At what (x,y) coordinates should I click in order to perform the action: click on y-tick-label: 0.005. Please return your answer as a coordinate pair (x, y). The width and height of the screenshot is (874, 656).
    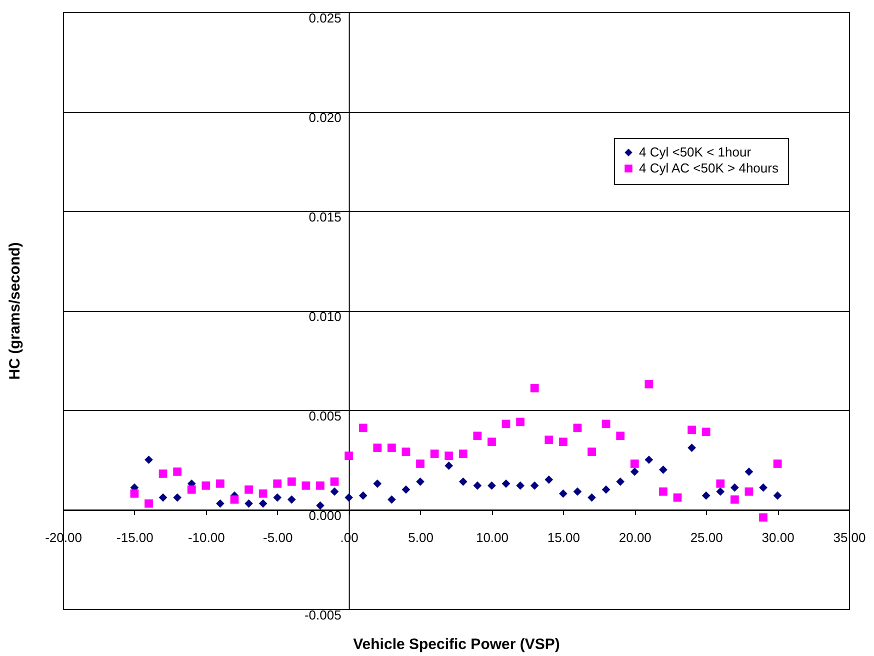
    Looking at the image, I should click on (325, 416).